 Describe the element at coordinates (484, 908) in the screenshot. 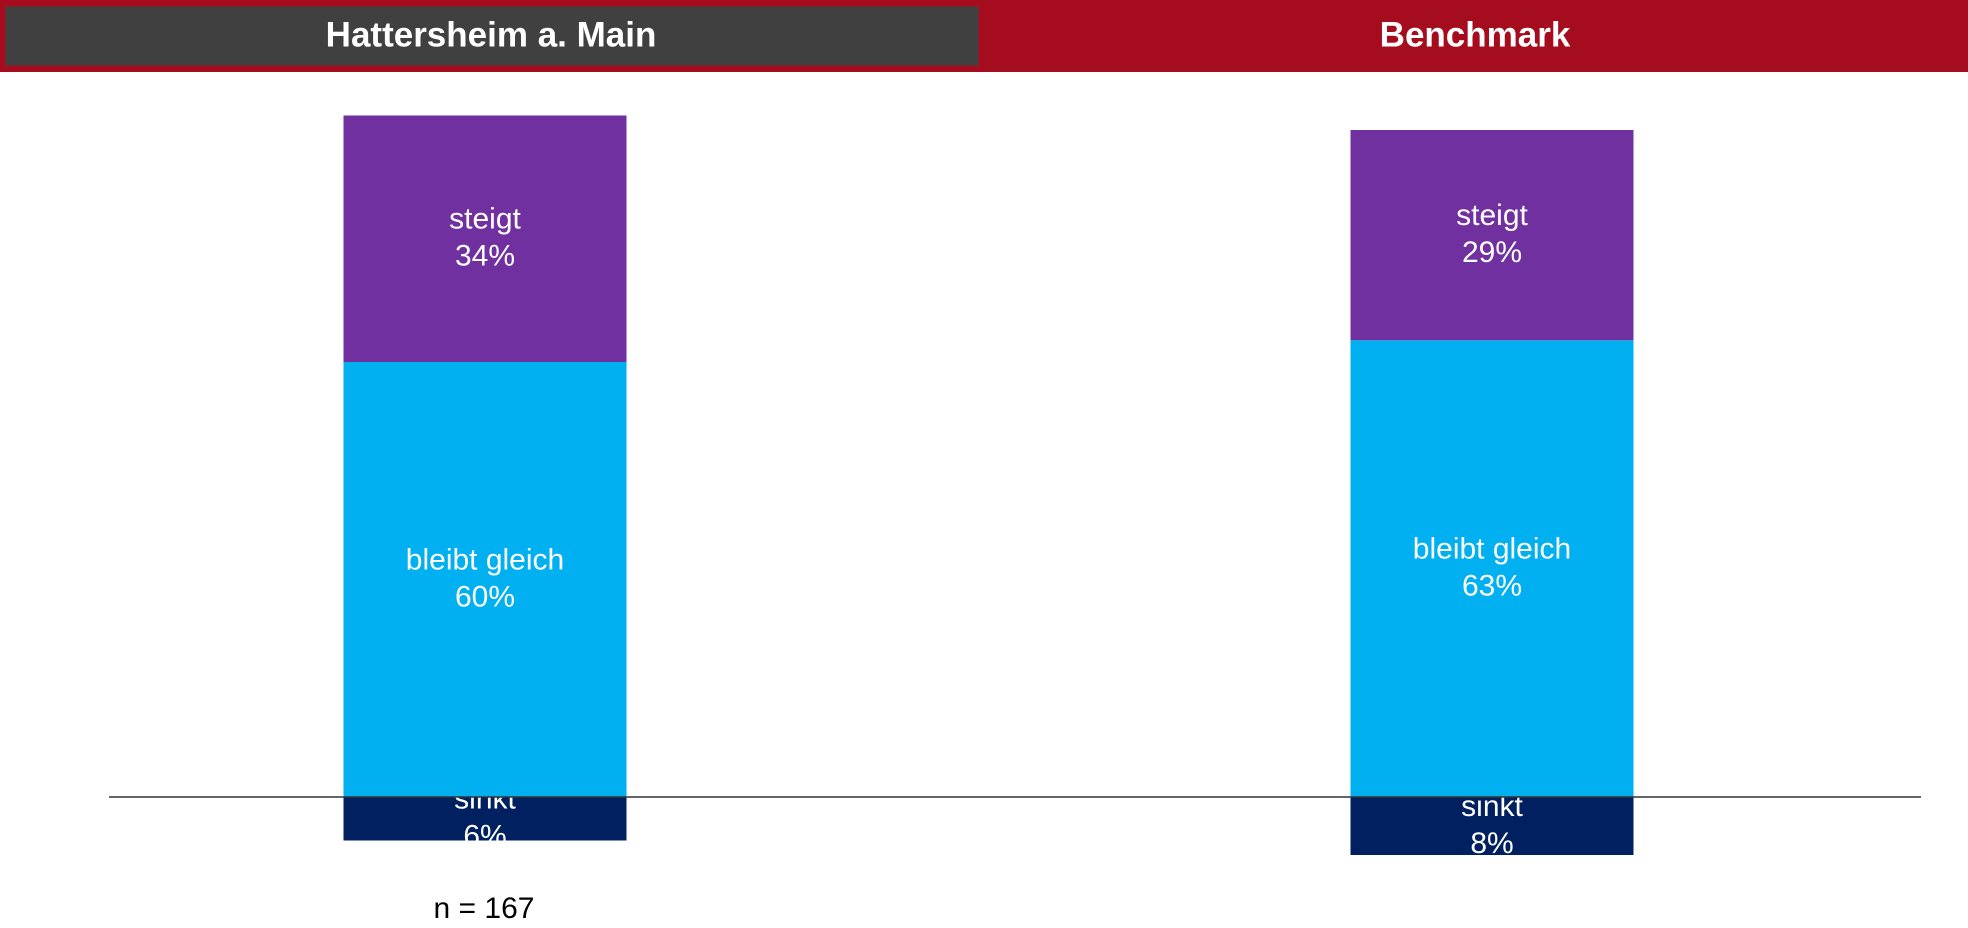

I see `sample-size: n = 167` at that location.